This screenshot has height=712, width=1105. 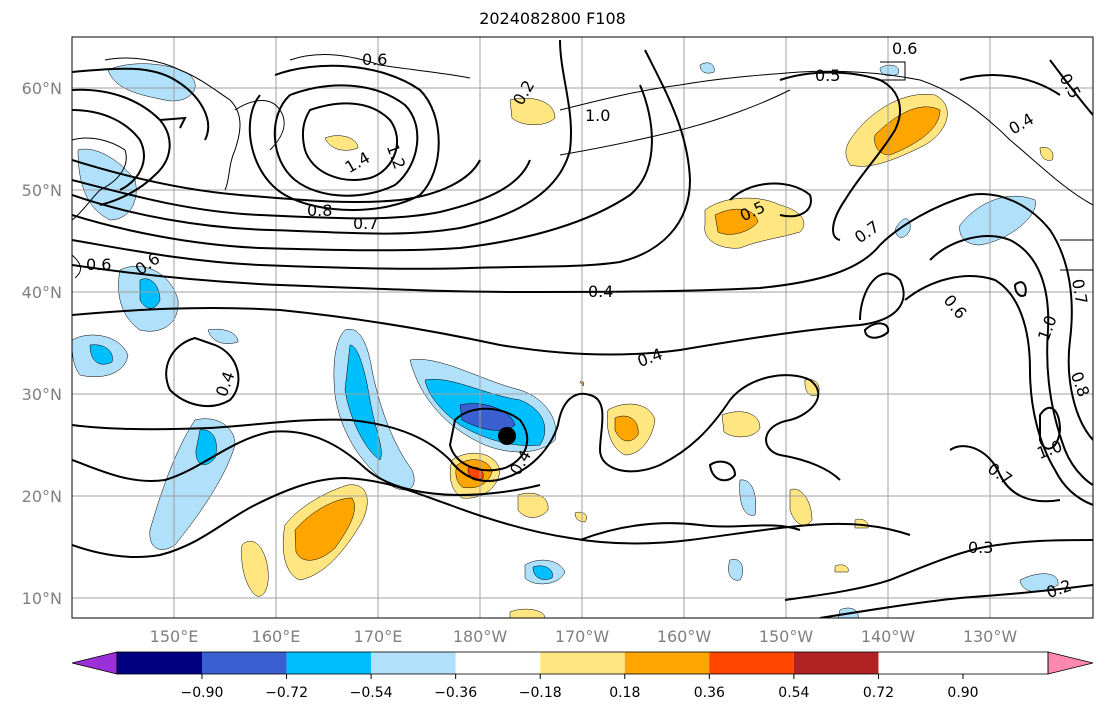 What do you see at coordinates (552, 18) in the screenshot?
I see `chart-title: 2024082800 F108` at bounding box center [552, 18].